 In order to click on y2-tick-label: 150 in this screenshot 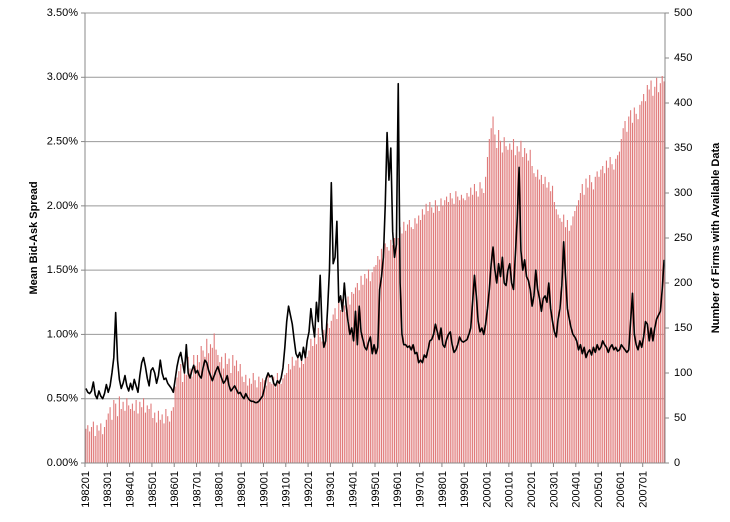, I will do `click(683, 328)`.